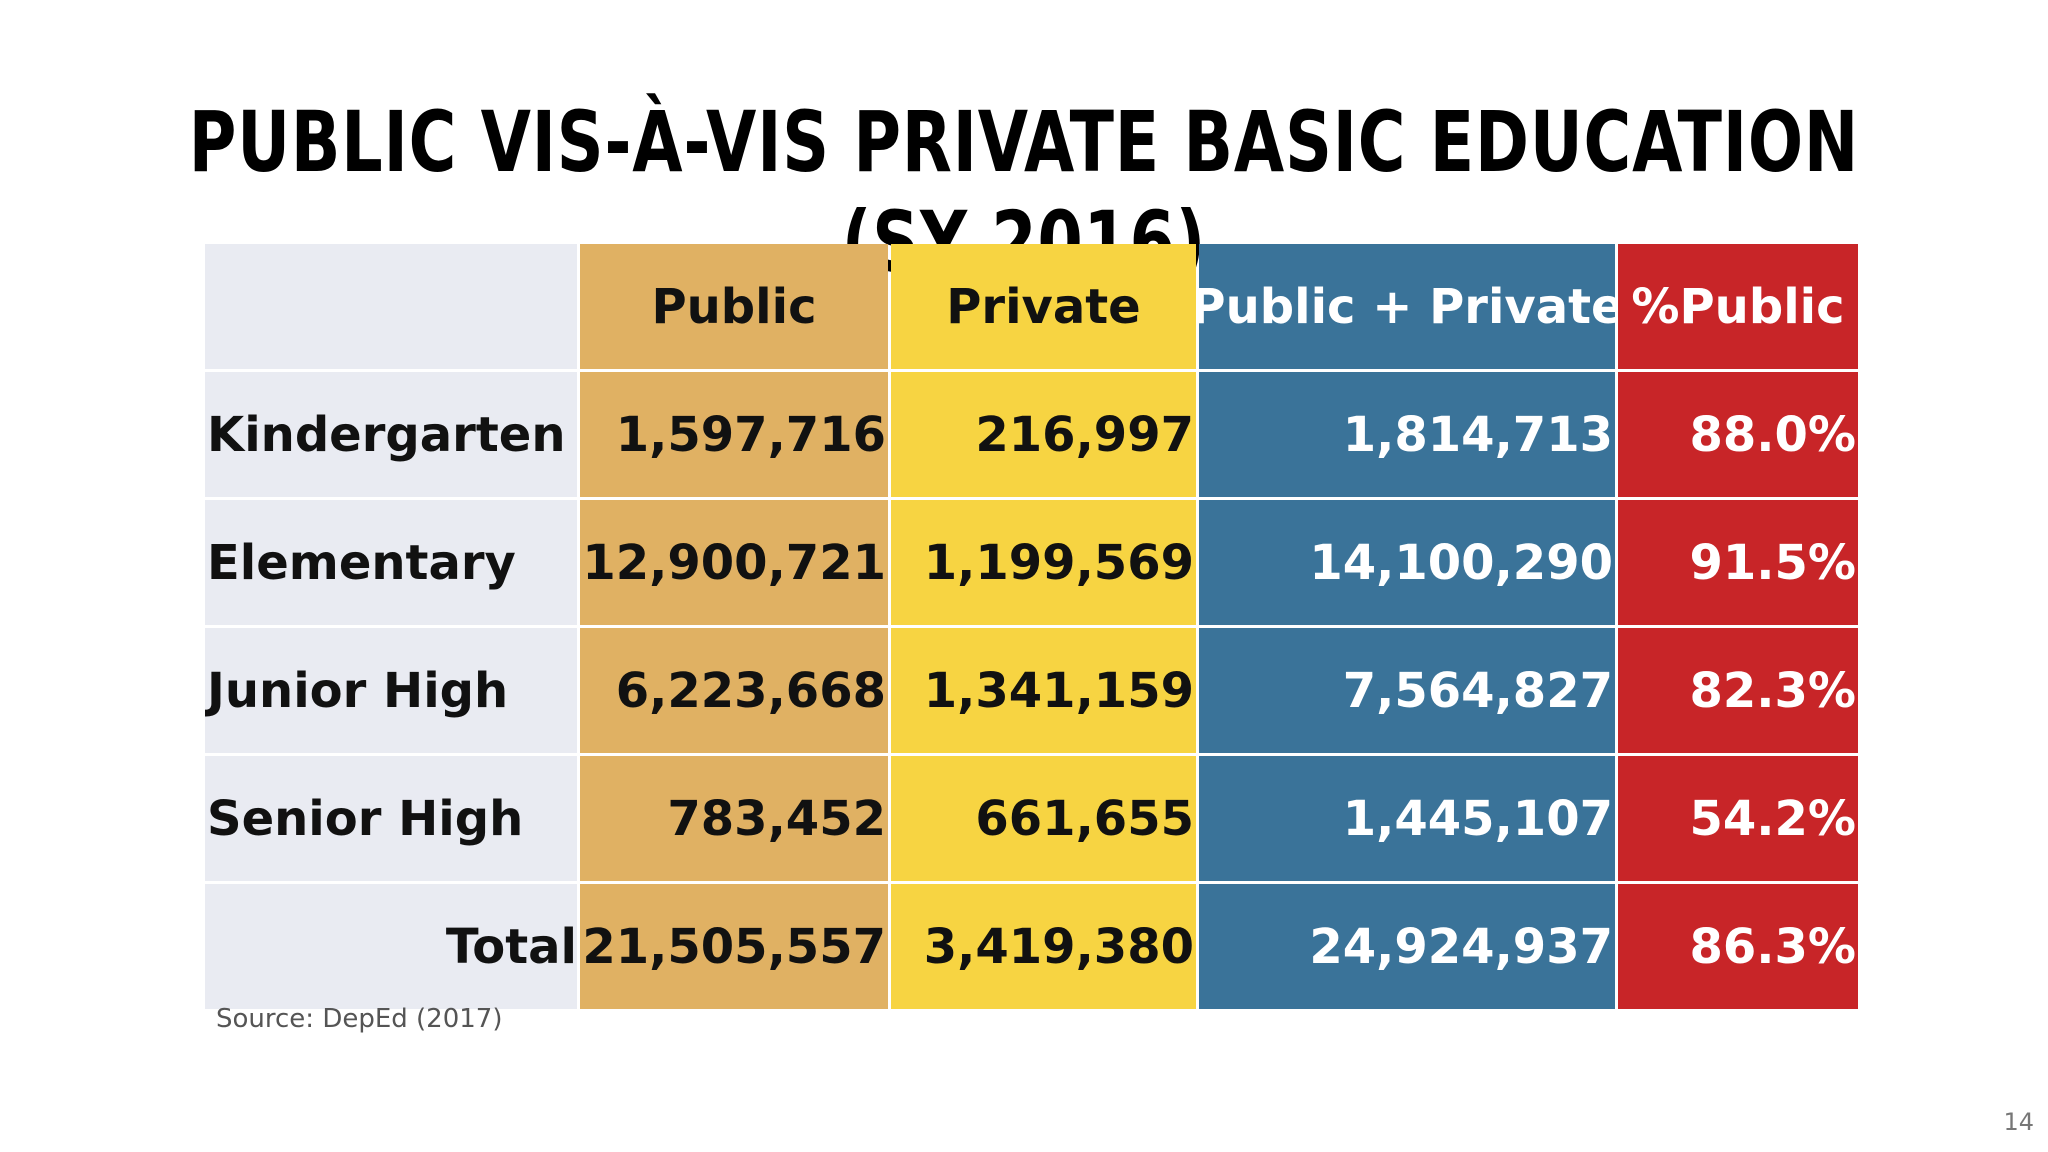  What do you see at coordinates (734, 306) in the screenshot?
I see `header-public: Public` at bounding box center [734, 306].